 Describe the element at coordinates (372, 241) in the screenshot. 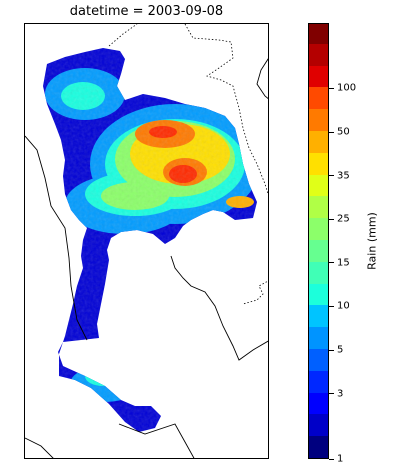

I see `colorbar-label: Rain (mm)` at that location.